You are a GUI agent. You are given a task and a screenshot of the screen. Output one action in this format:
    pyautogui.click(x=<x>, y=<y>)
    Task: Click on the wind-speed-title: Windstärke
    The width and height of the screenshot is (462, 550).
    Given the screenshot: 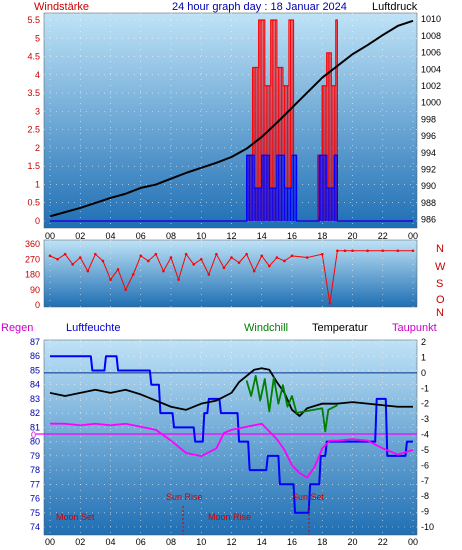 What is the action you would take?
    pyautogui.click(x=61, y=7)
    